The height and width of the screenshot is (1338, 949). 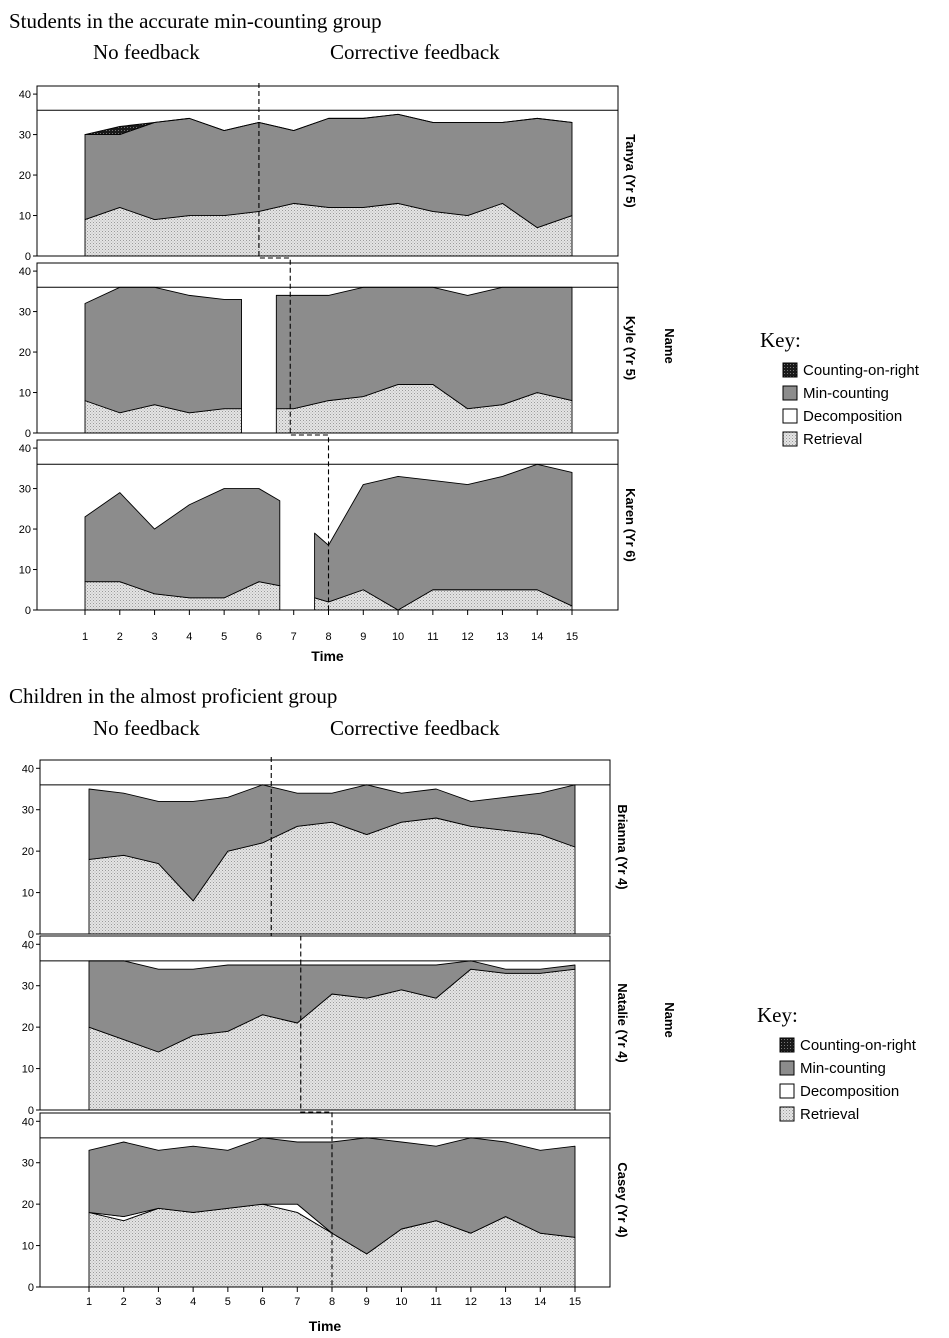 What do you see at coordinates (630, 348) in the screenshot?
I see `panel-name: Kyle (Yr 5)` at bounding box center [630, 348].